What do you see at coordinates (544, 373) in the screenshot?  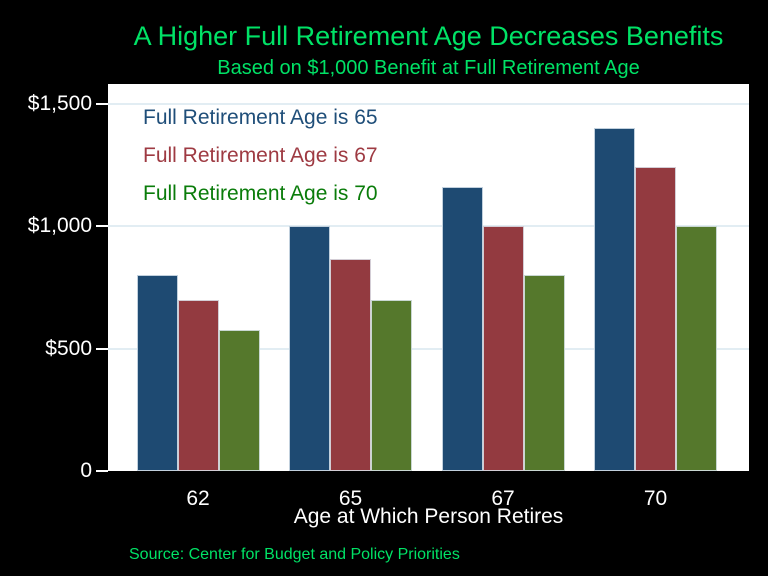 I see `bar-age67-series3` at bounding box center [544, 373].